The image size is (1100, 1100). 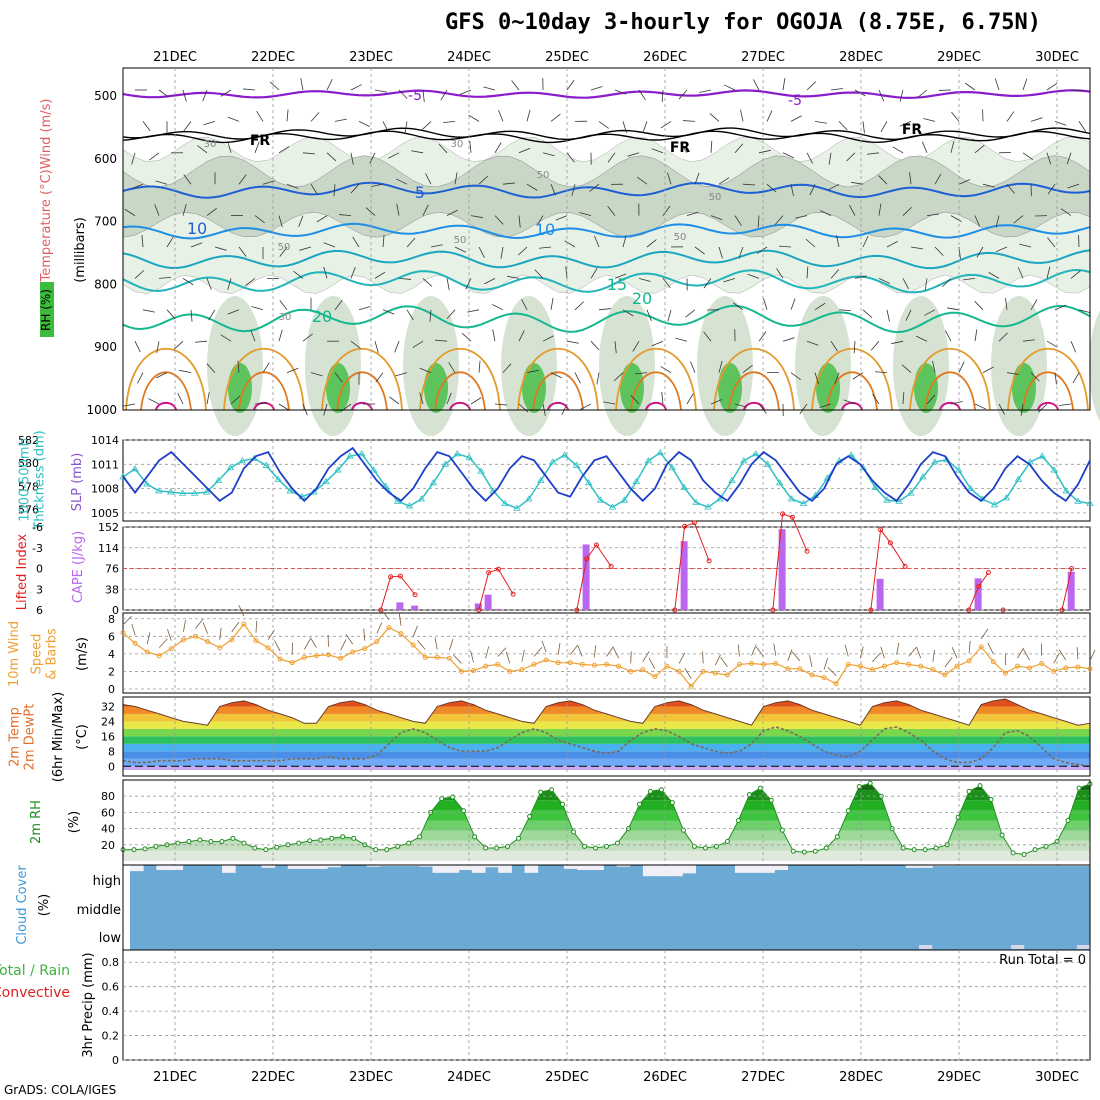 What do you see at coordinates (498, 609) in the screenshot?
I see `cape-bar` at bounding box center [498, 609].